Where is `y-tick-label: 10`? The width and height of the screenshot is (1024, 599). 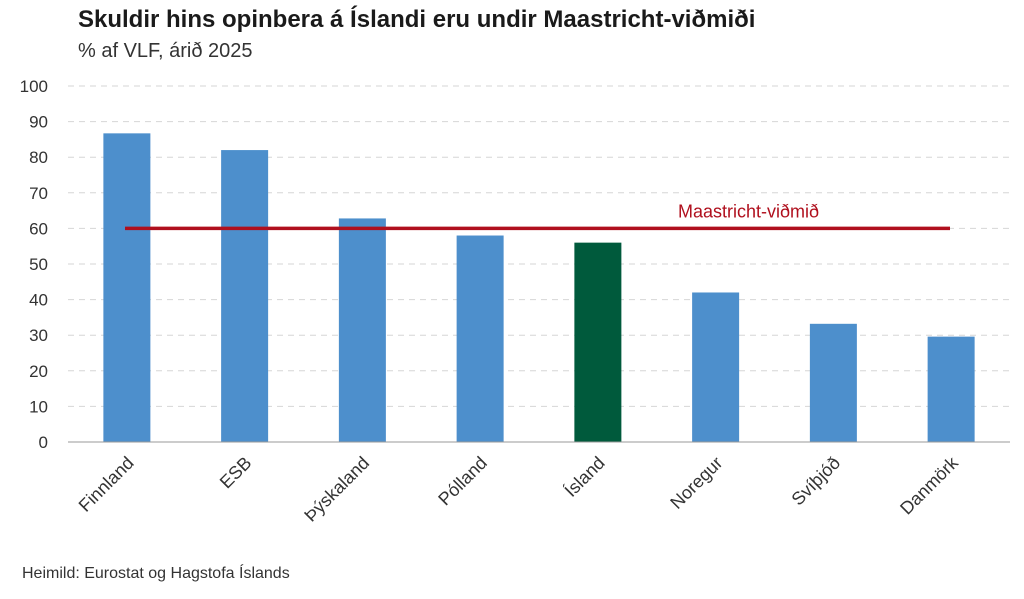 y-tick-label: 10 is located at coordinates (38, 406).